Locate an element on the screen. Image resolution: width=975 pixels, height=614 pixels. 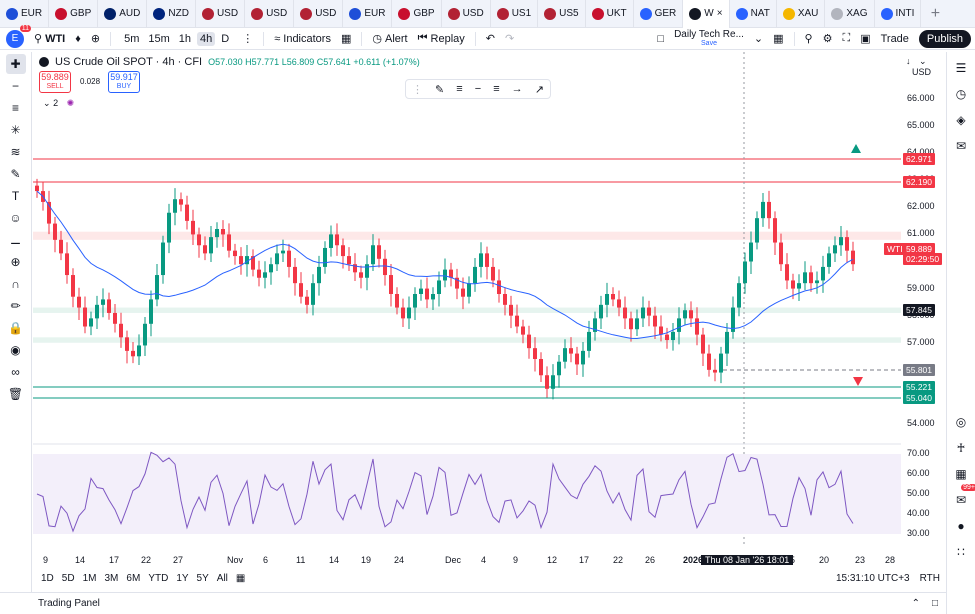
bulb-icon: ● is located at coordinates (961, 526).